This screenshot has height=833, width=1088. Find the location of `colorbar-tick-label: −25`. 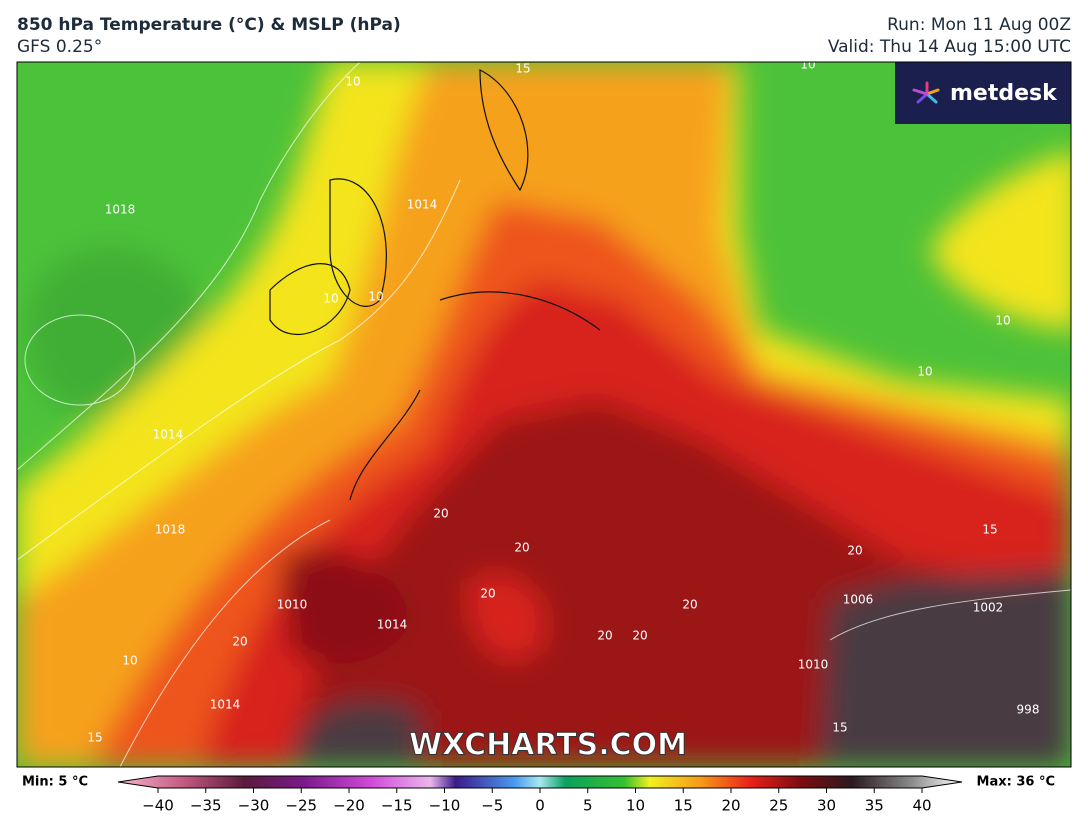

colorbar-tick-label: −25 is located at coordinates (301, 806).